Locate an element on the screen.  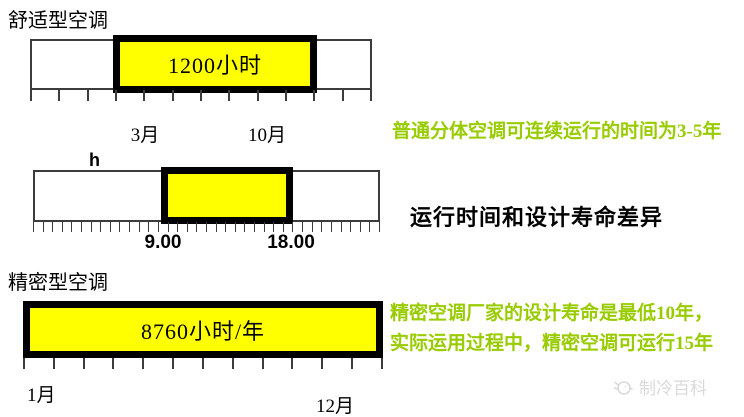
comfort-section-title: 舒适型空调 is located at coordinates (58, 21).